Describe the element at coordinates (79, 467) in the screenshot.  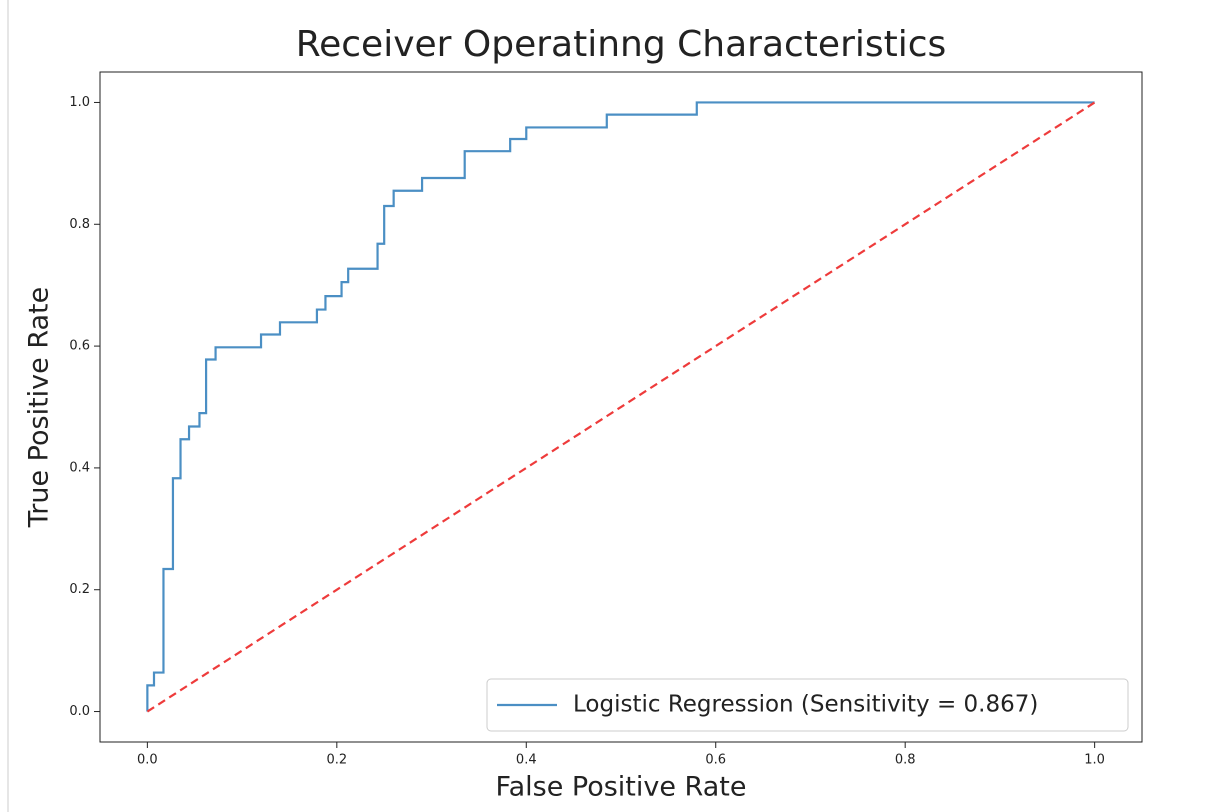
I see `y-tick-label: 0.4` at that location.